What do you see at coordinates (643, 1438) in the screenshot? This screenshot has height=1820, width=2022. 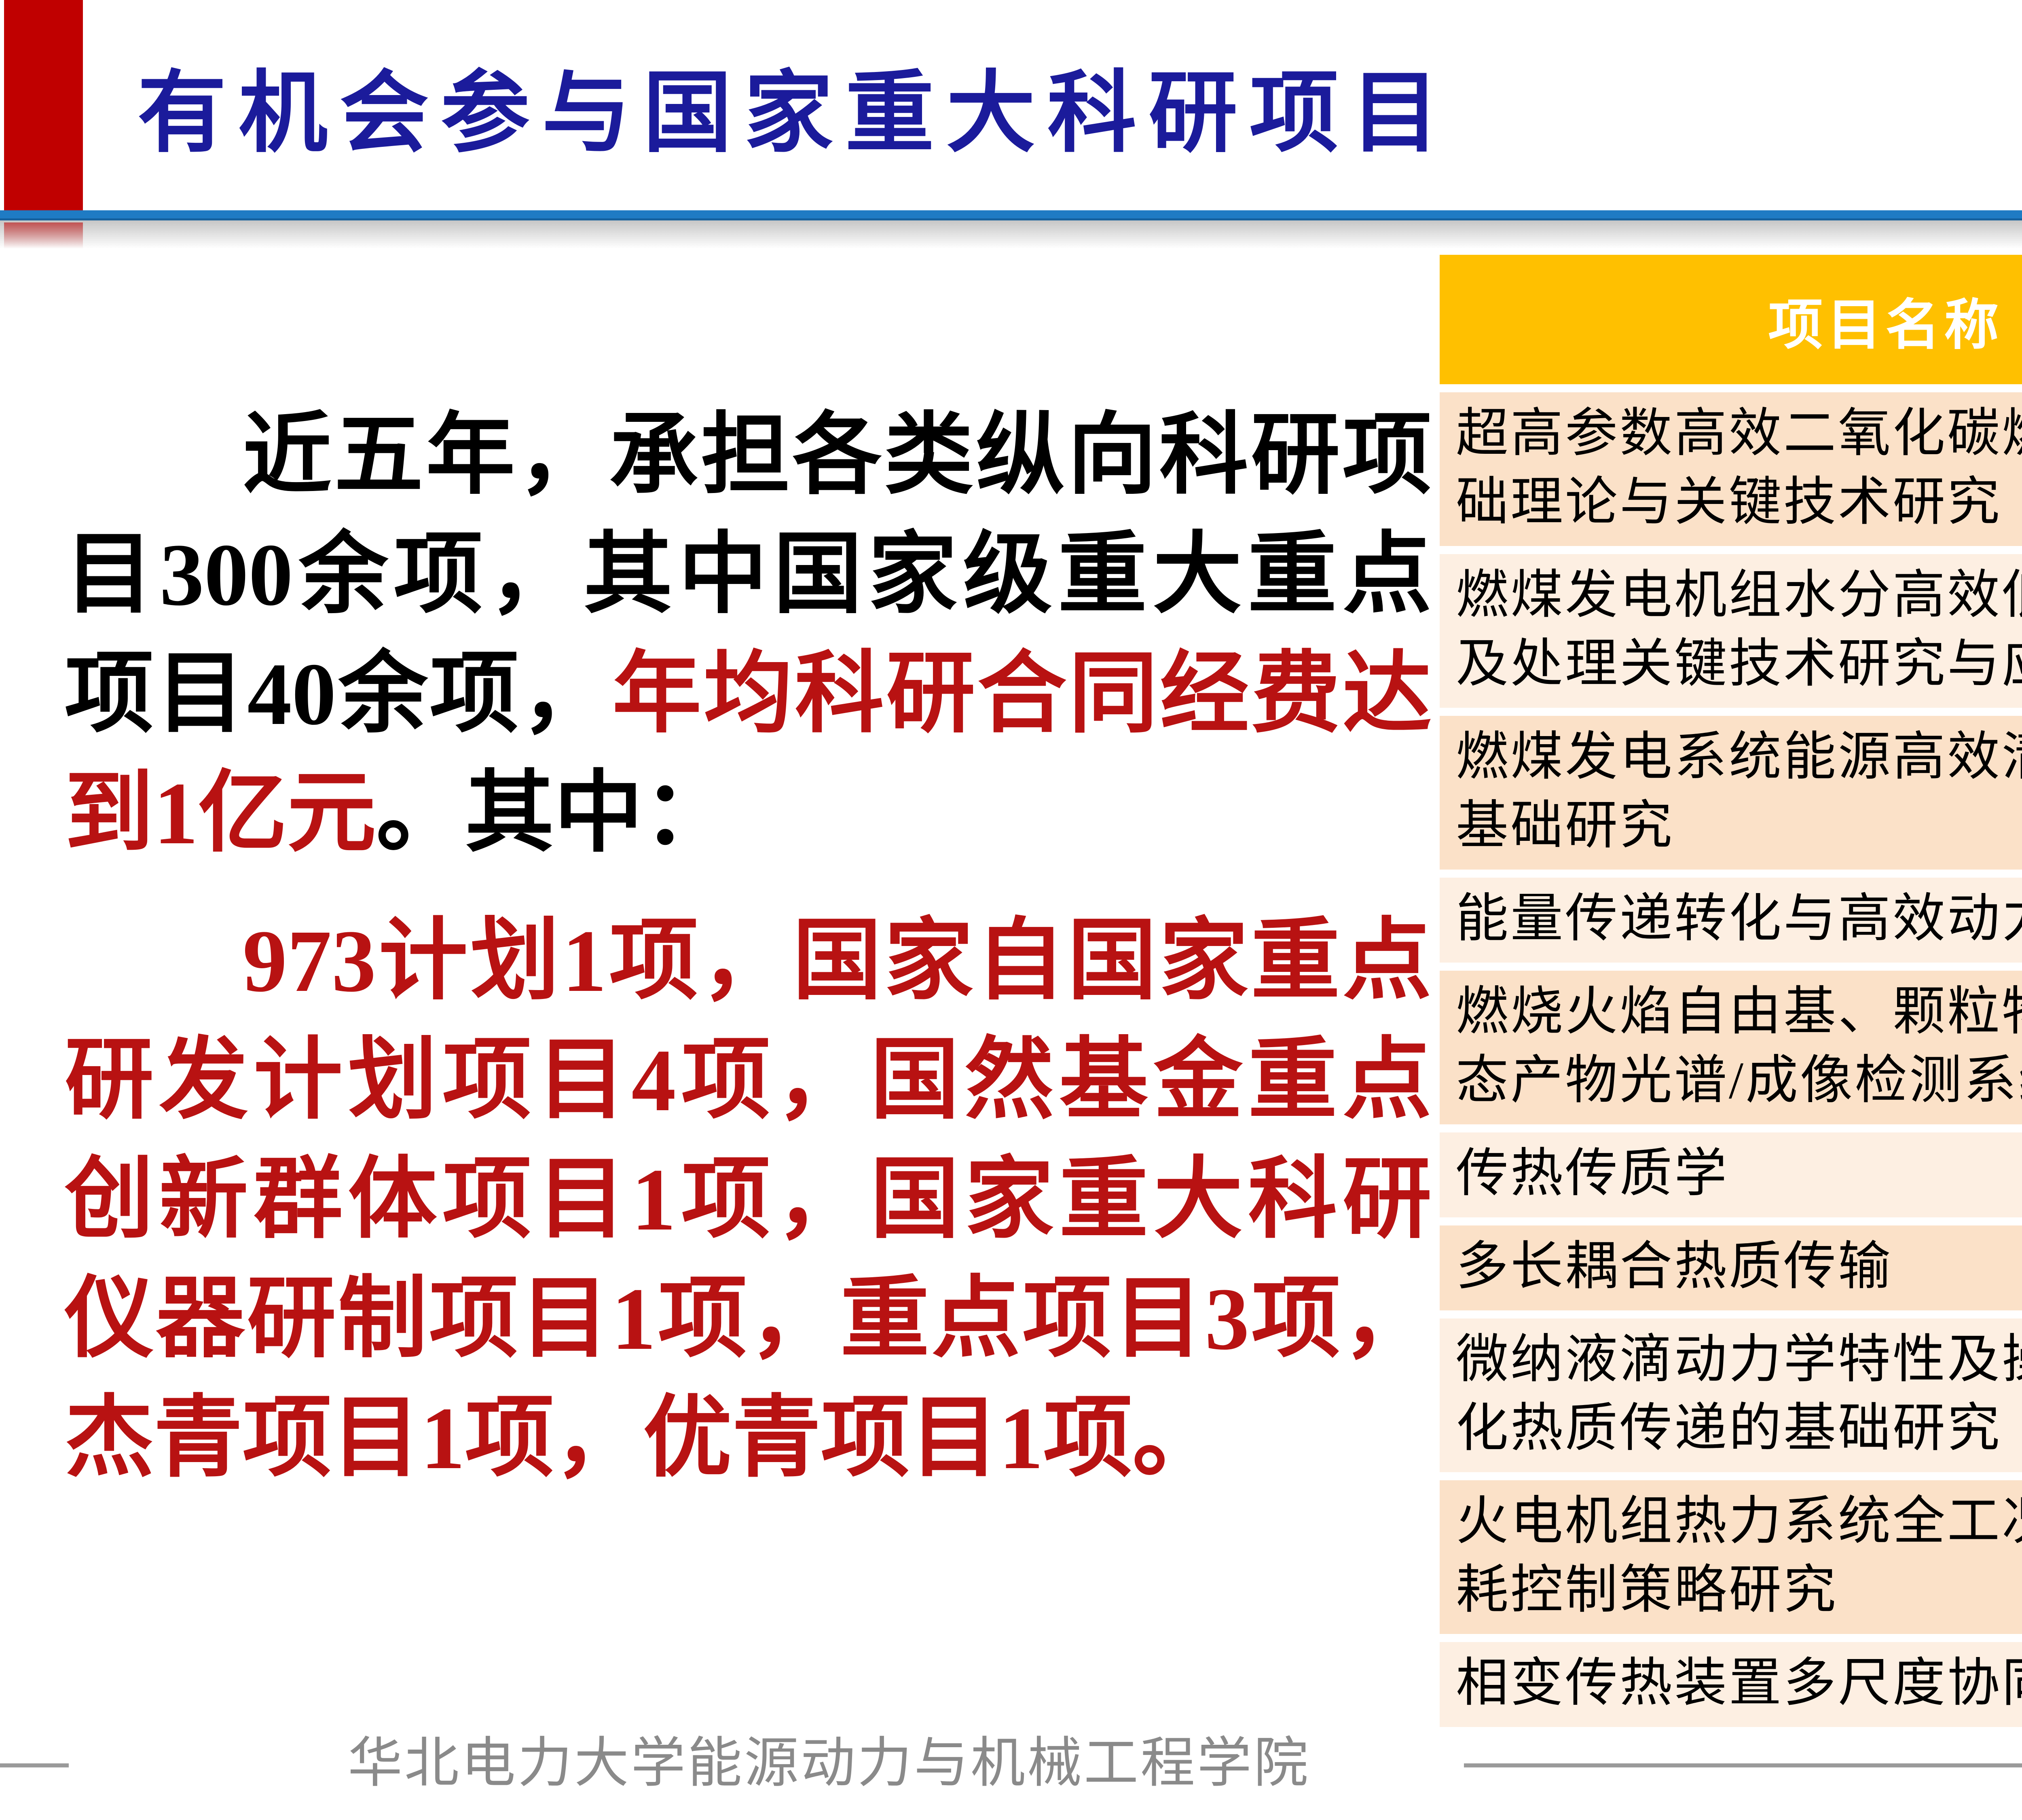 I see `highlight-red-text: 杰青项目1项，优青项目1项。` at bounding box center [643, 1438].